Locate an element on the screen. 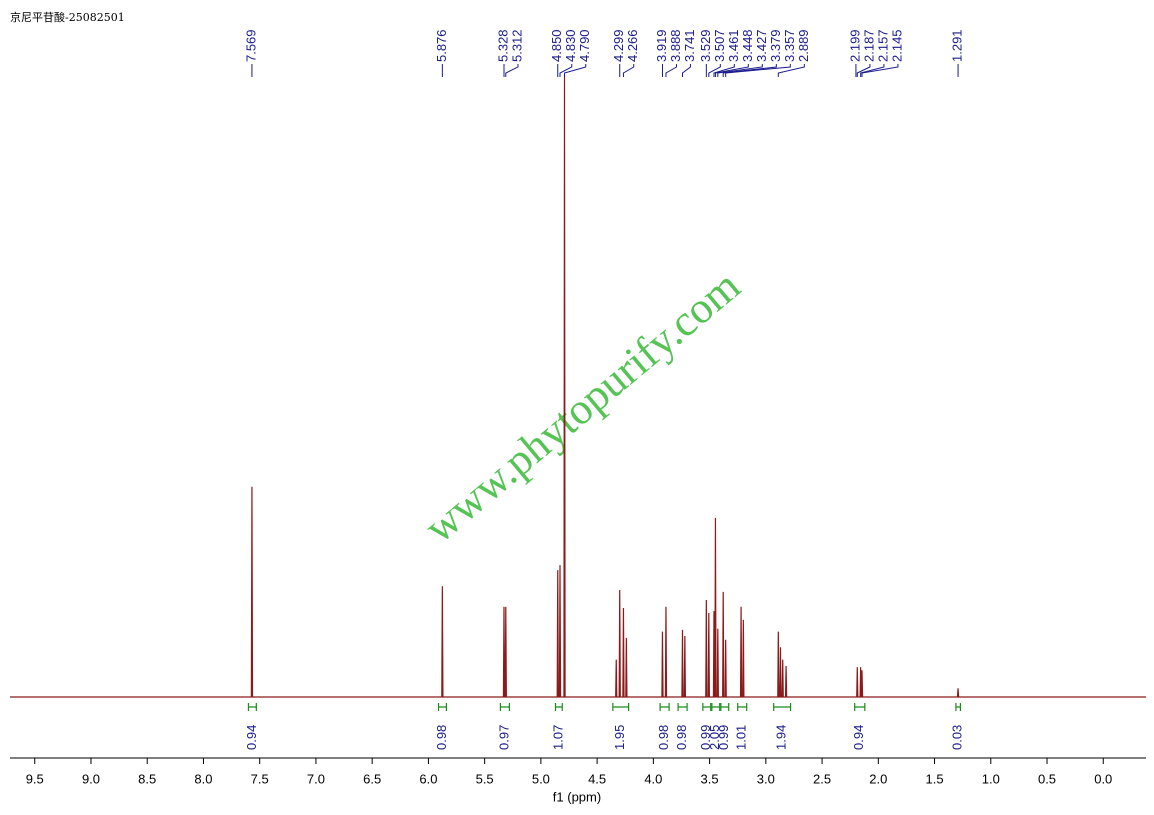 This screenshot has width=1154, height=815. peak-label: 3.741 is located at coordinates (689, 45).